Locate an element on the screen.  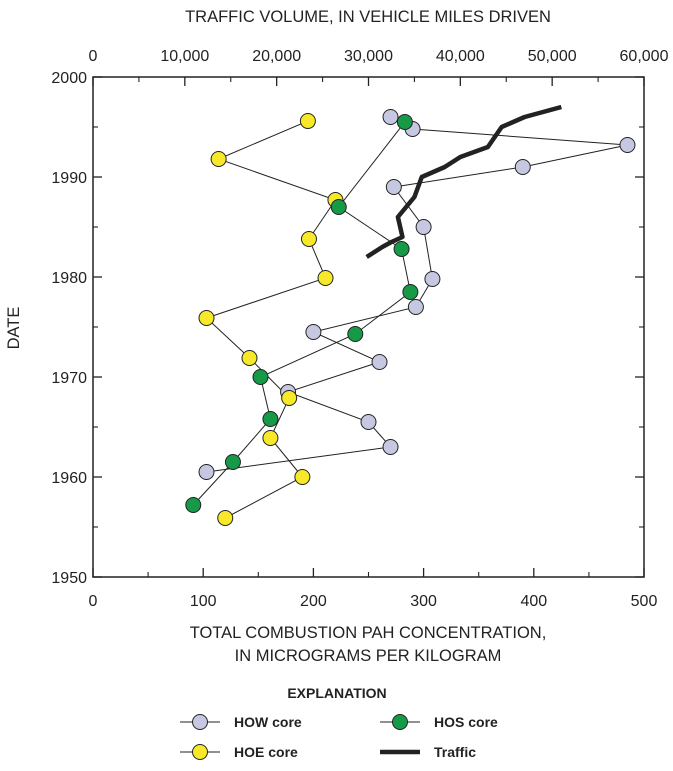
top-tick-label: 10,000 is located at coordinates (184, 56).